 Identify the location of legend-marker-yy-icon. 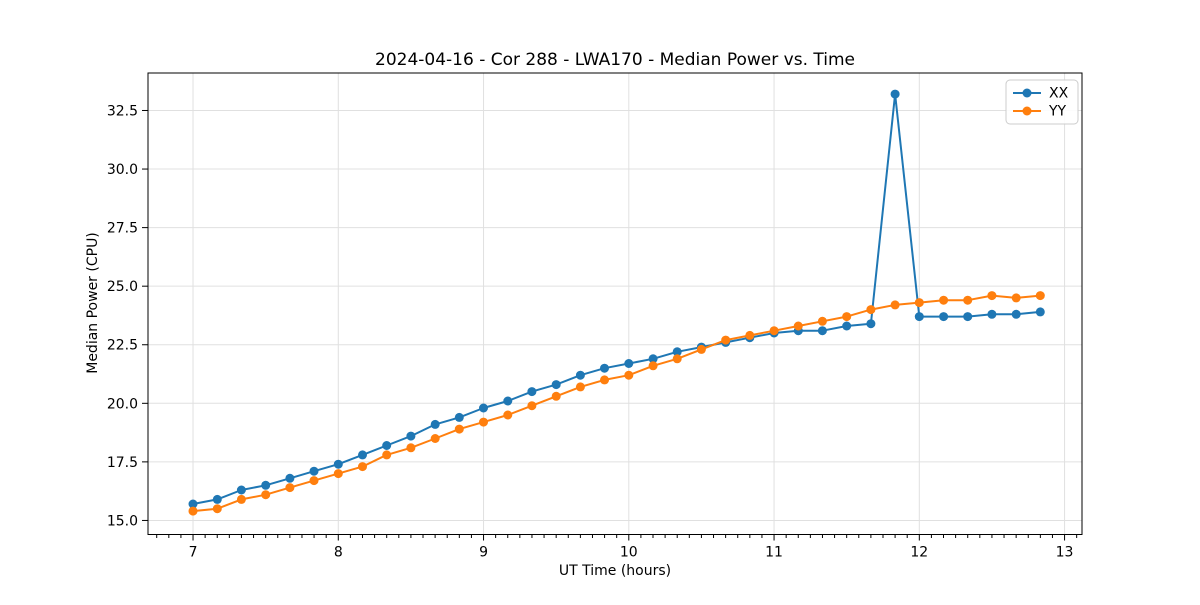
(1027, 111).